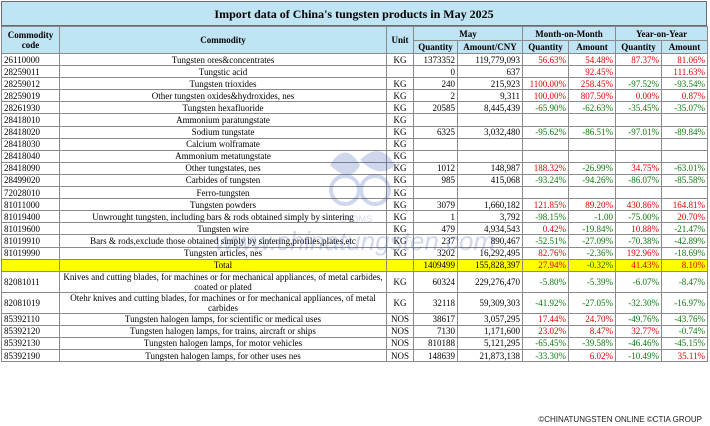 This screenshot has width=710, height=426. I want to click on cell-amount: 1,171,600, so click(490, 331).